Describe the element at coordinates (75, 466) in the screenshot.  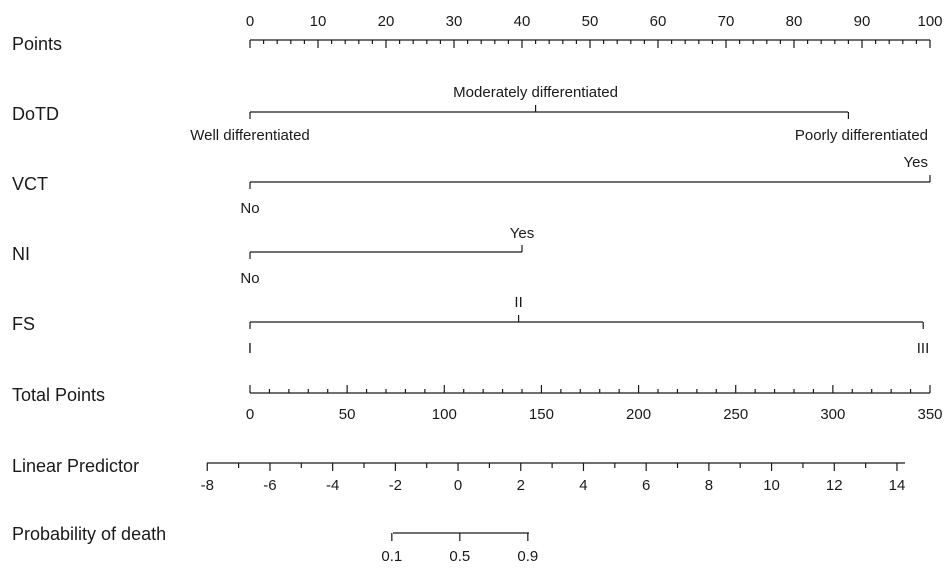
I see `linear-predictor-row-label: Linear Predictor` at that location.